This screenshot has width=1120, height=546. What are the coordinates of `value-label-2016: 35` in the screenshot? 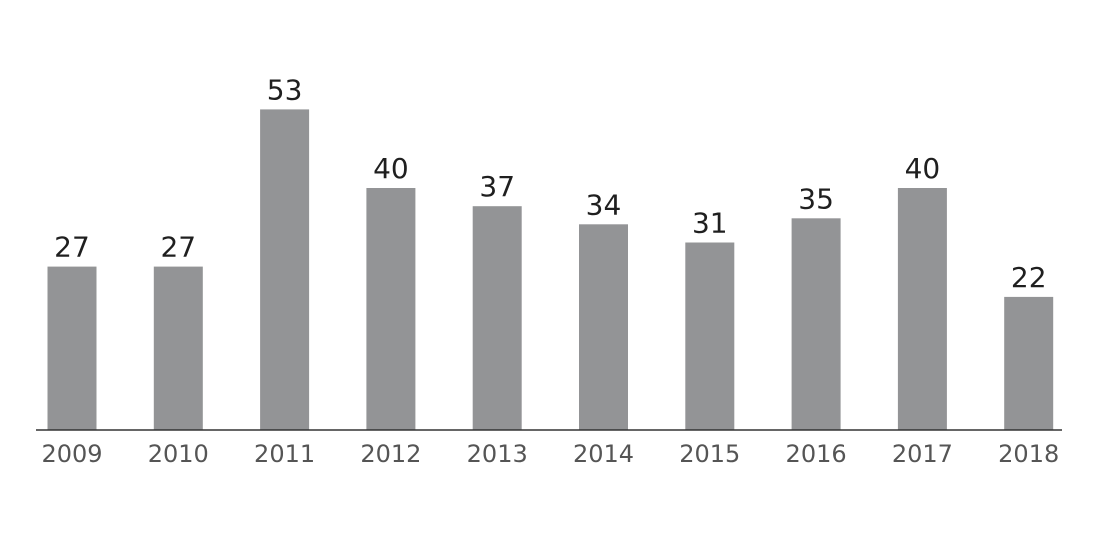 It's located at (816, 198).